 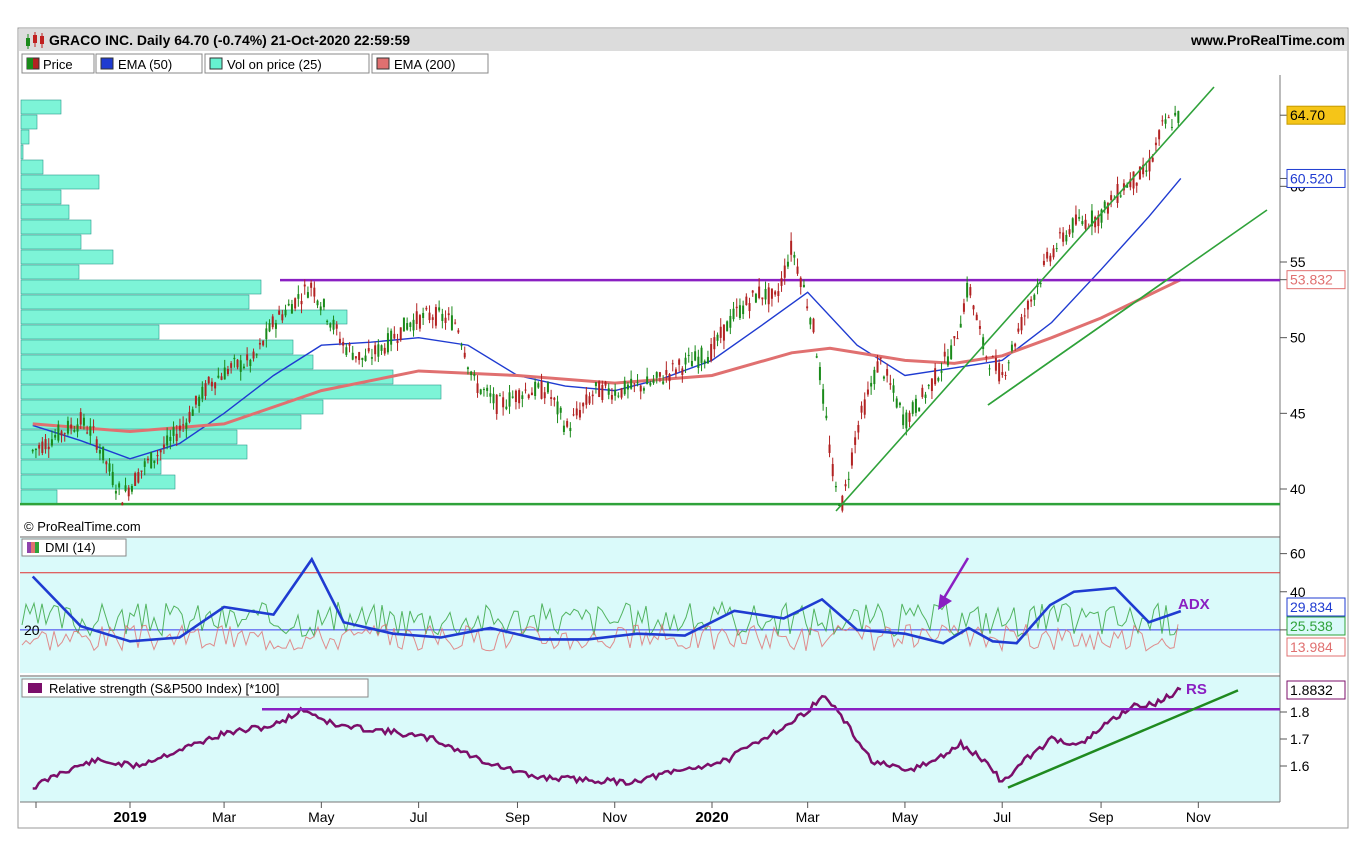 I want to click on legend-ema200-label: EMA (200), so click(x=424, y=64).